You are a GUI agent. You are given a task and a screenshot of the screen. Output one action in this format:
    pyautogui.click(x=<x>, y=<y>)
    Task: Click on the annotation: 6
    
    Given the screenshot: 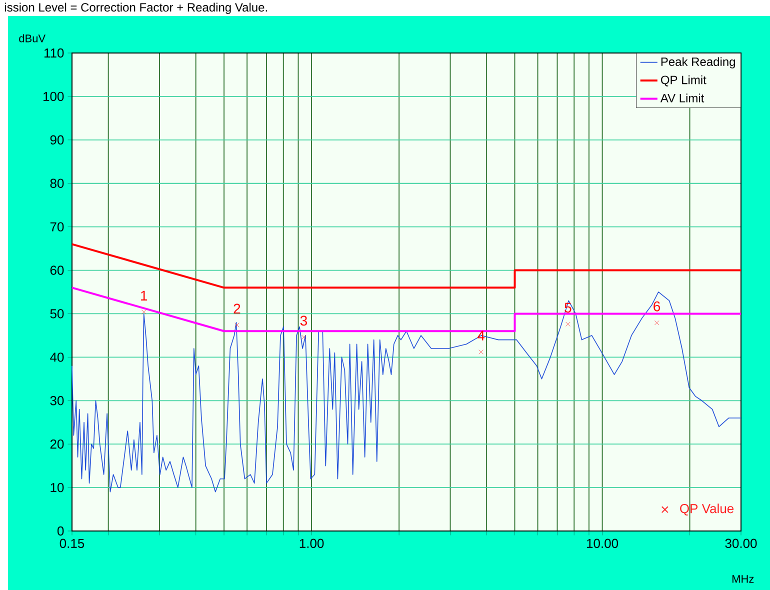 What is the action you would take?
    pyautogui.click(x=657, y=306)
    